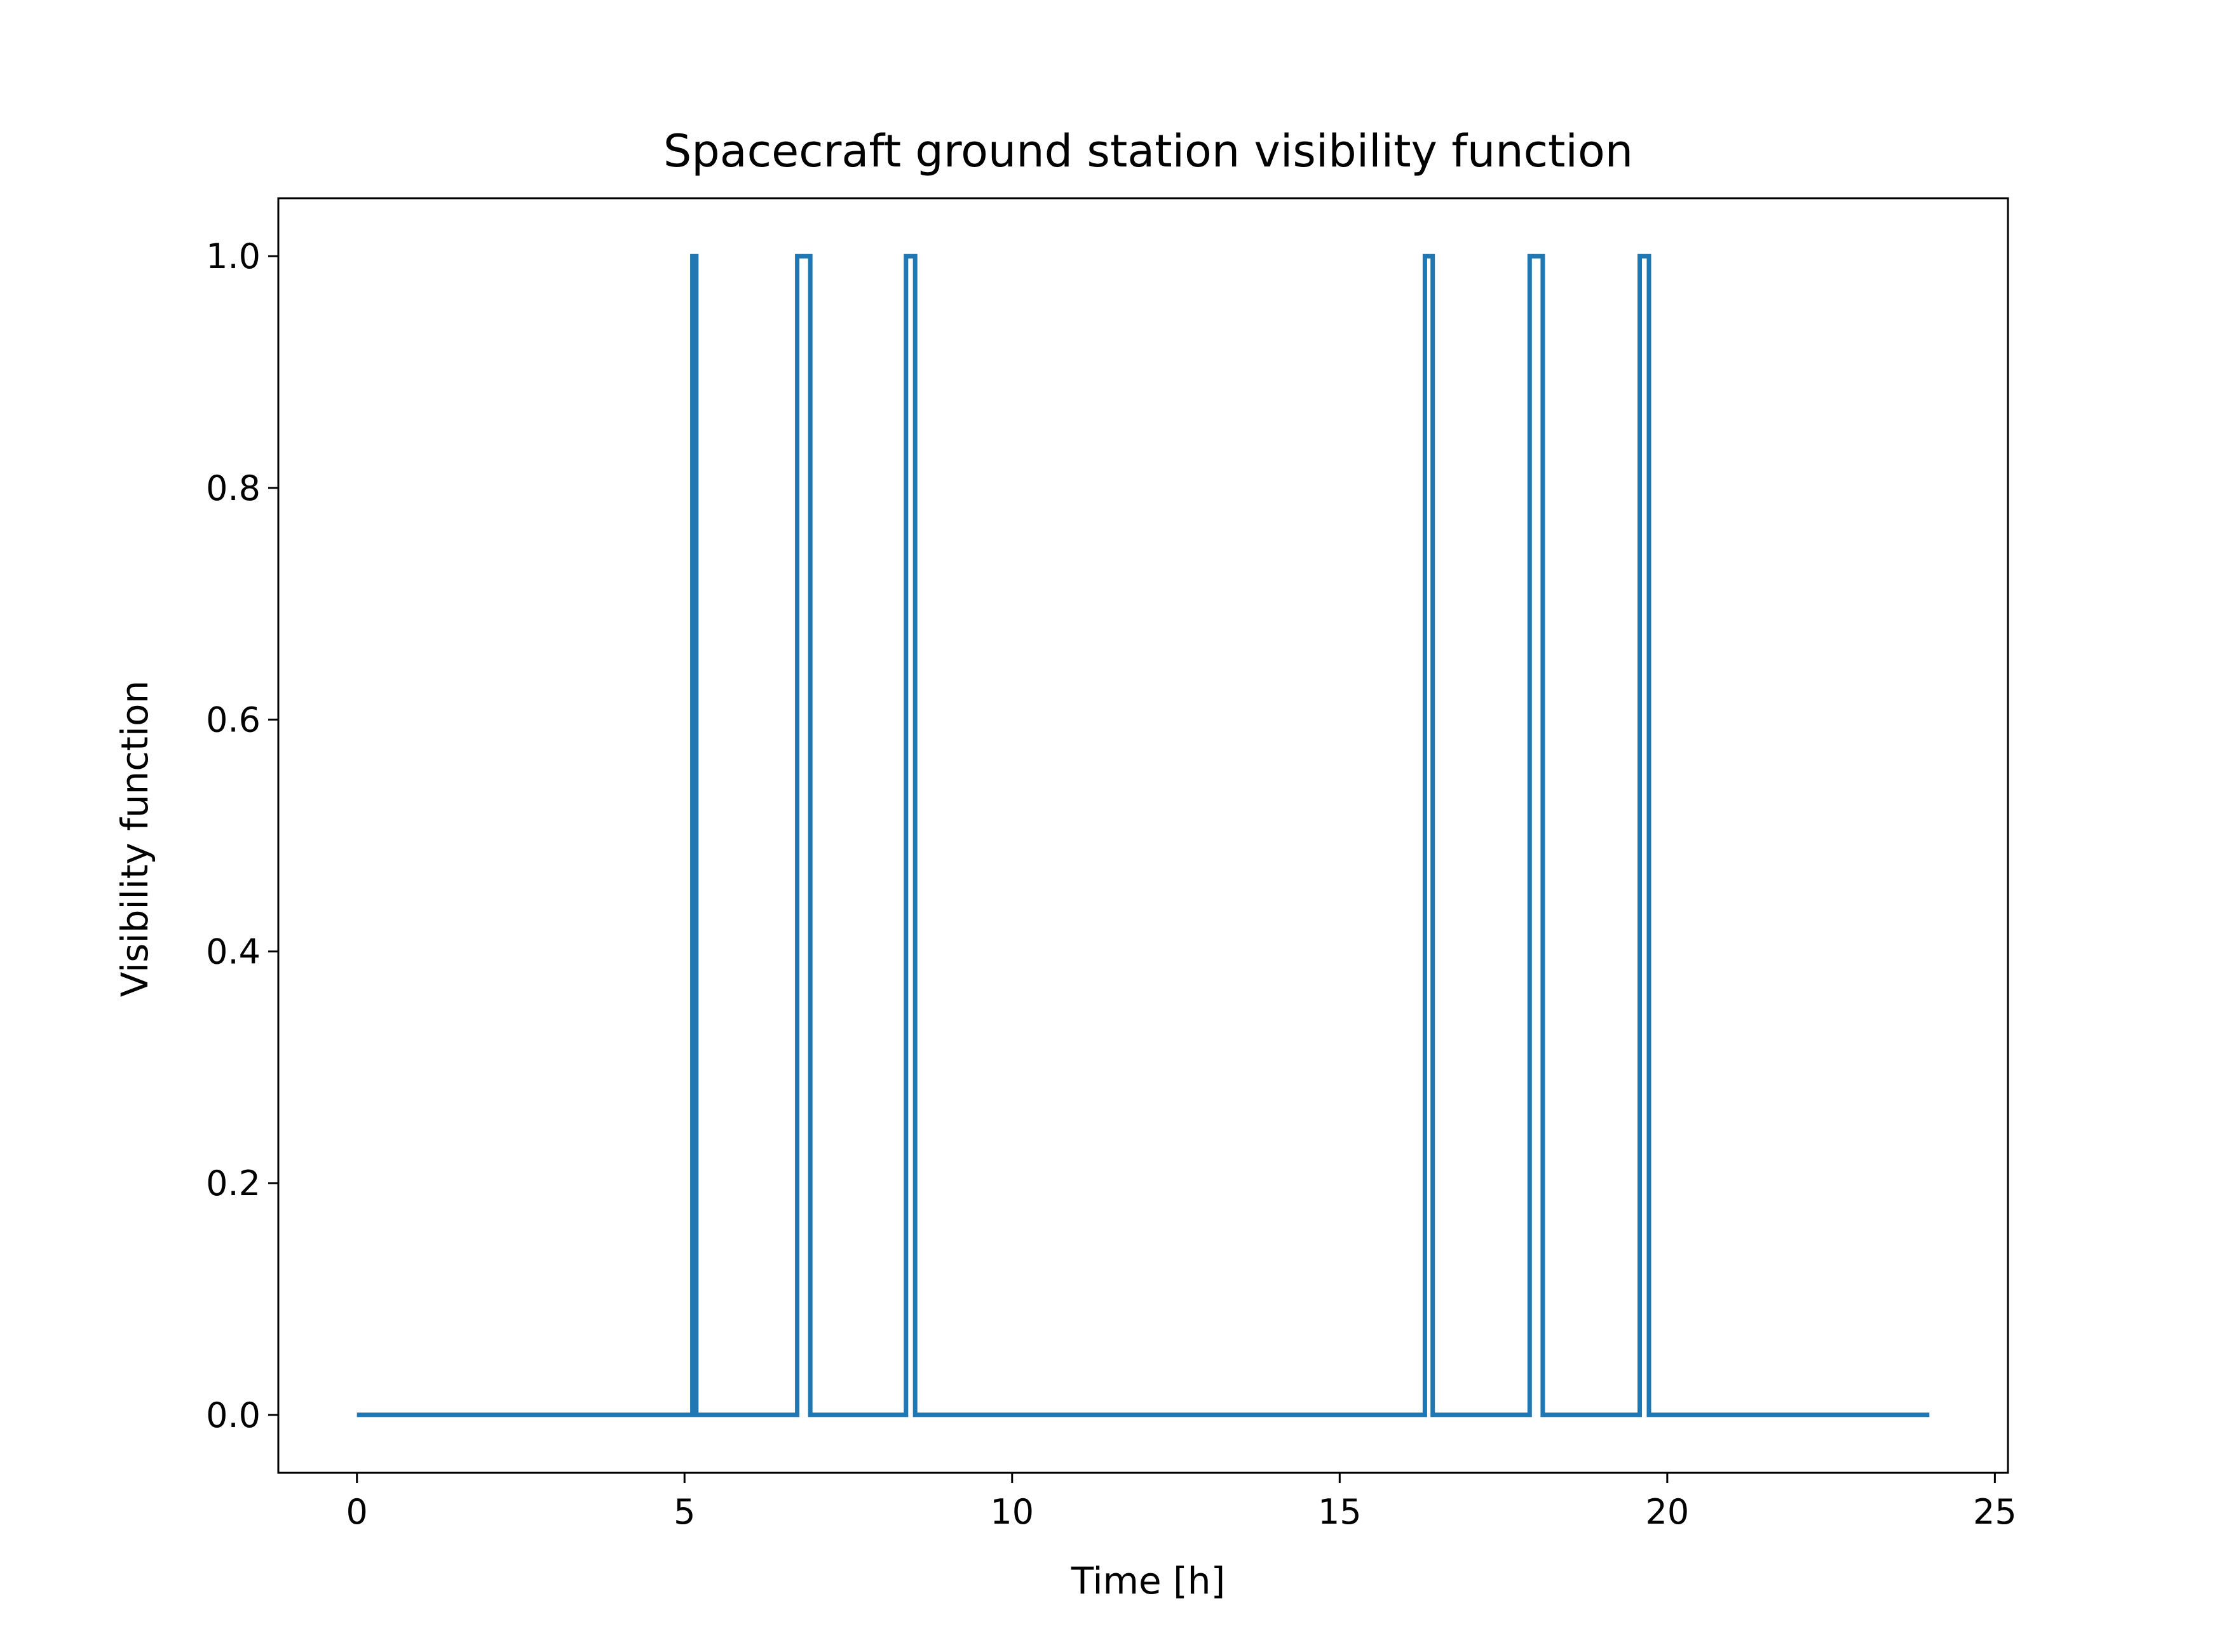 The width and height of the screenshot is (2224, 1652). What do you see at coordinates (1148, 1581) in the screenshot?
I see `x-axis-label: Time [h]` at bounding box center [1148, 1581].